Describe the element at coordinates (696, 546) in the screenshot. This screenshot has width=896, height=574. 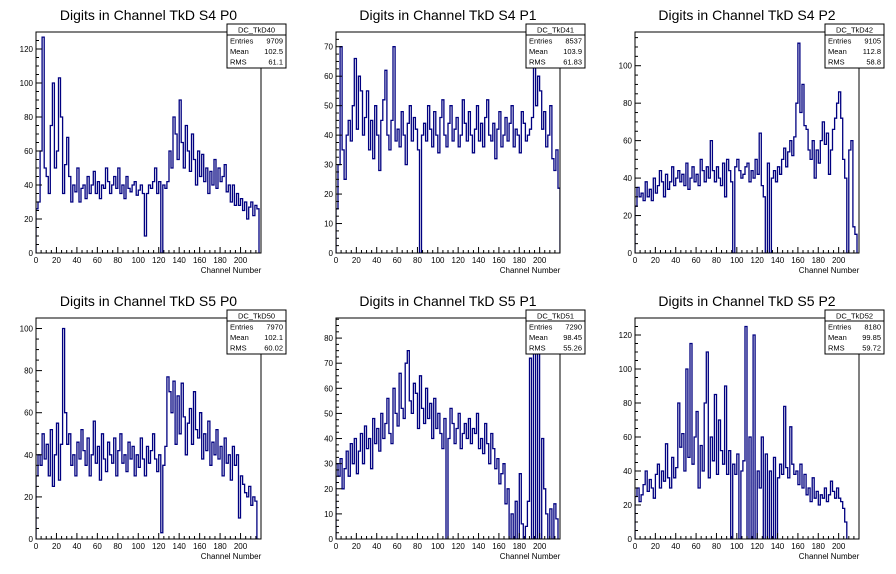
I see `x-tick-label: 60` at that location.